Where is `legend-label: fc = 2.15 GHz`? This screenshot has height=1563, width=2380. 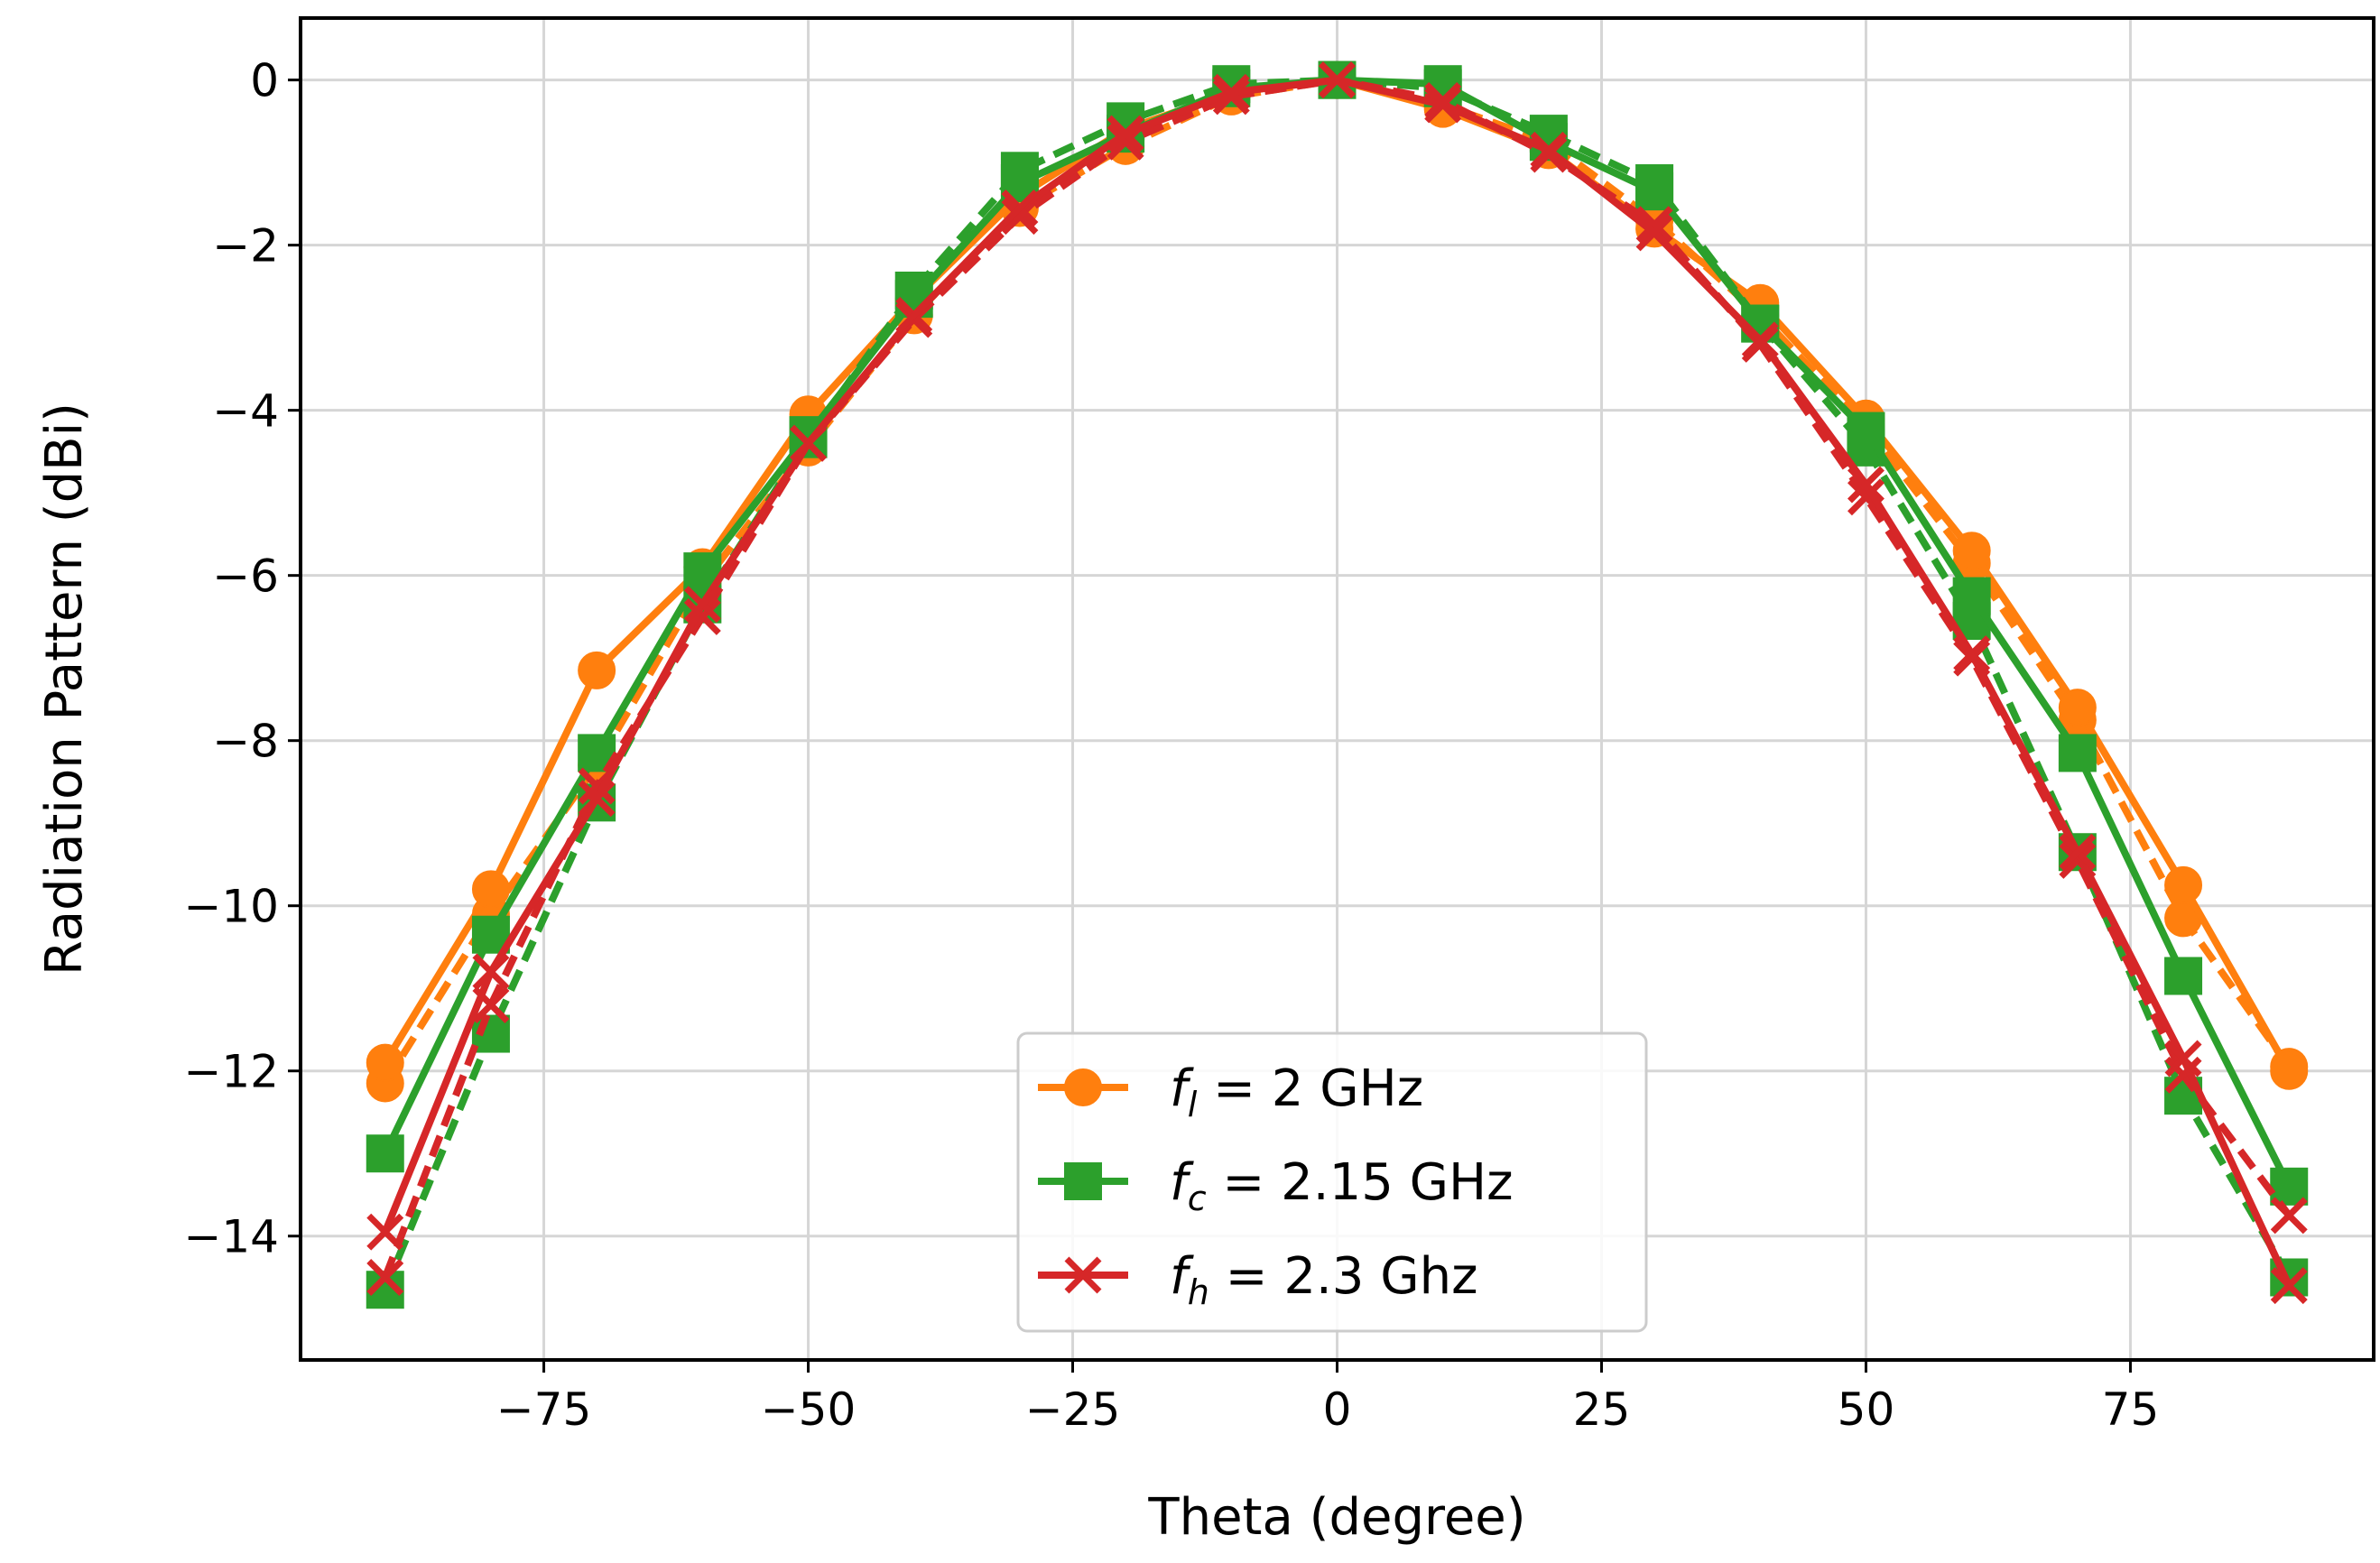 legend-label: fc = 2.15 GHz is located at coordinates (1342, 1185).